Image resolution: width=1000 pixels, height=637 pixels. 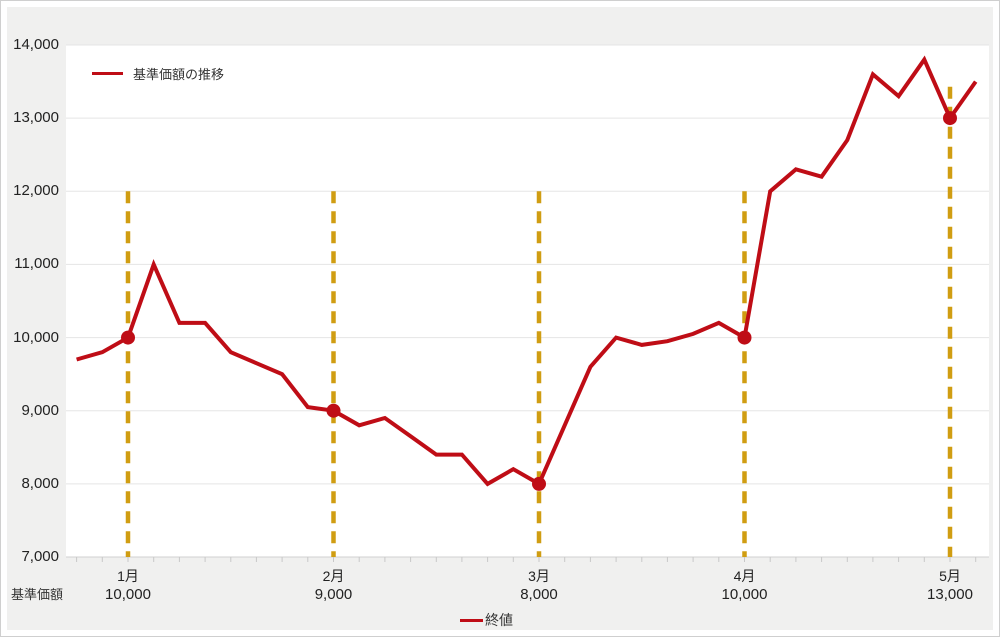 What do you see at coordinates (40, 410) in the screenshot?
I see `y-tick-label: 9,000` at bounding box center [40, 410].